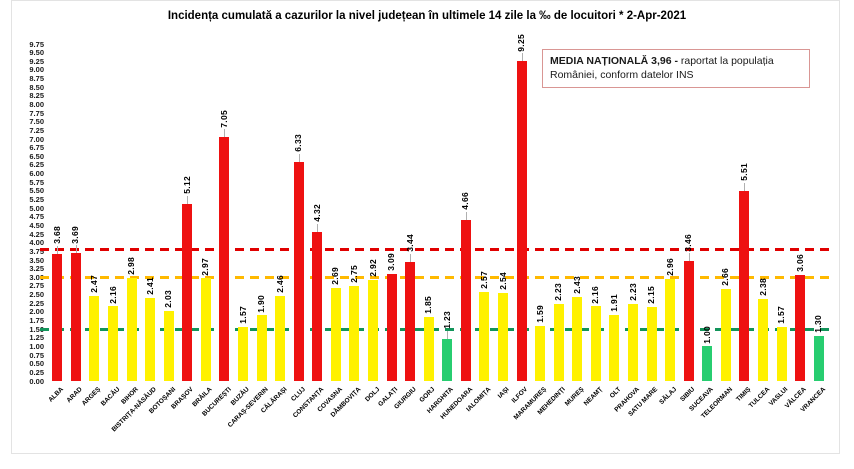 This screenshot has height=469, width=854. What do you see at coordinates (706, 334) in the screenshot?
I see `bar-value-label: 1.00` at bounding box center [706, 334].